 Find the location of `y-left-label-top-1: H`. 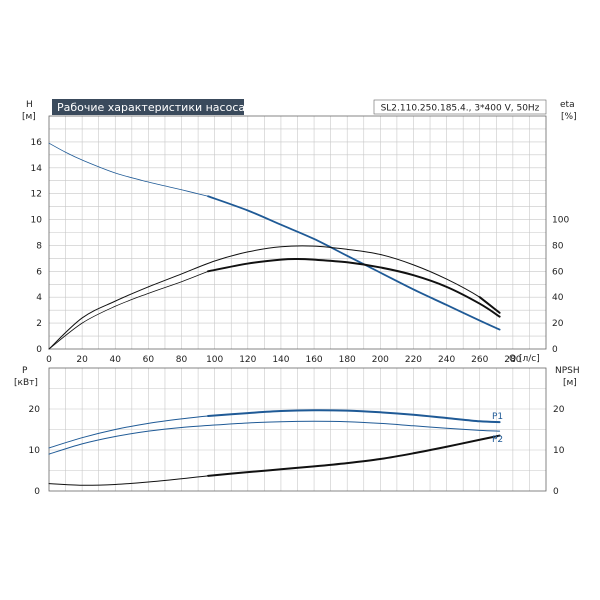

y-left-label-top-1: H is located at coordinates (29, 105).